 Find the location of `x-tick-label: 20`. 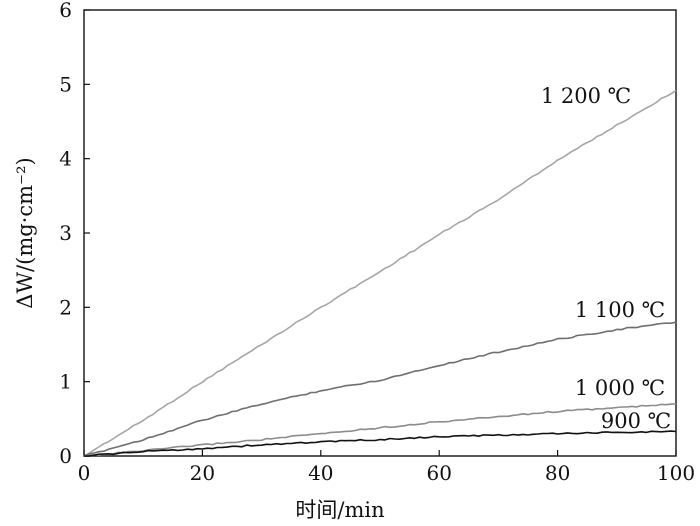

x-tick-label: 20 is located at coordinates (202, 473).